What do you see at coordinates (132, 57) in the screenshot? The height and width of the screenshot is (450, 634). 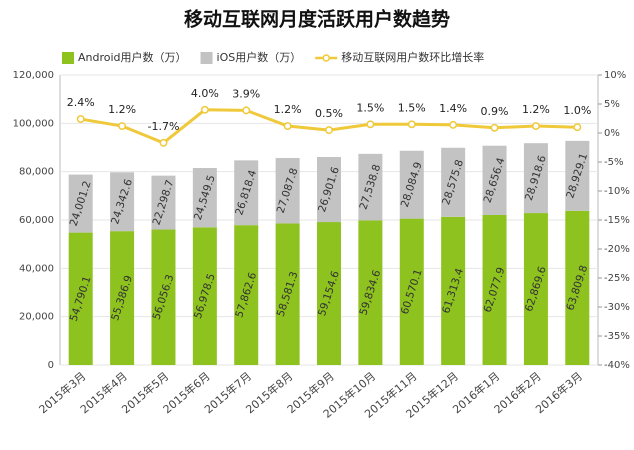 I see `legend-label: Android用户数（万）` at bounding box center [132, 57].